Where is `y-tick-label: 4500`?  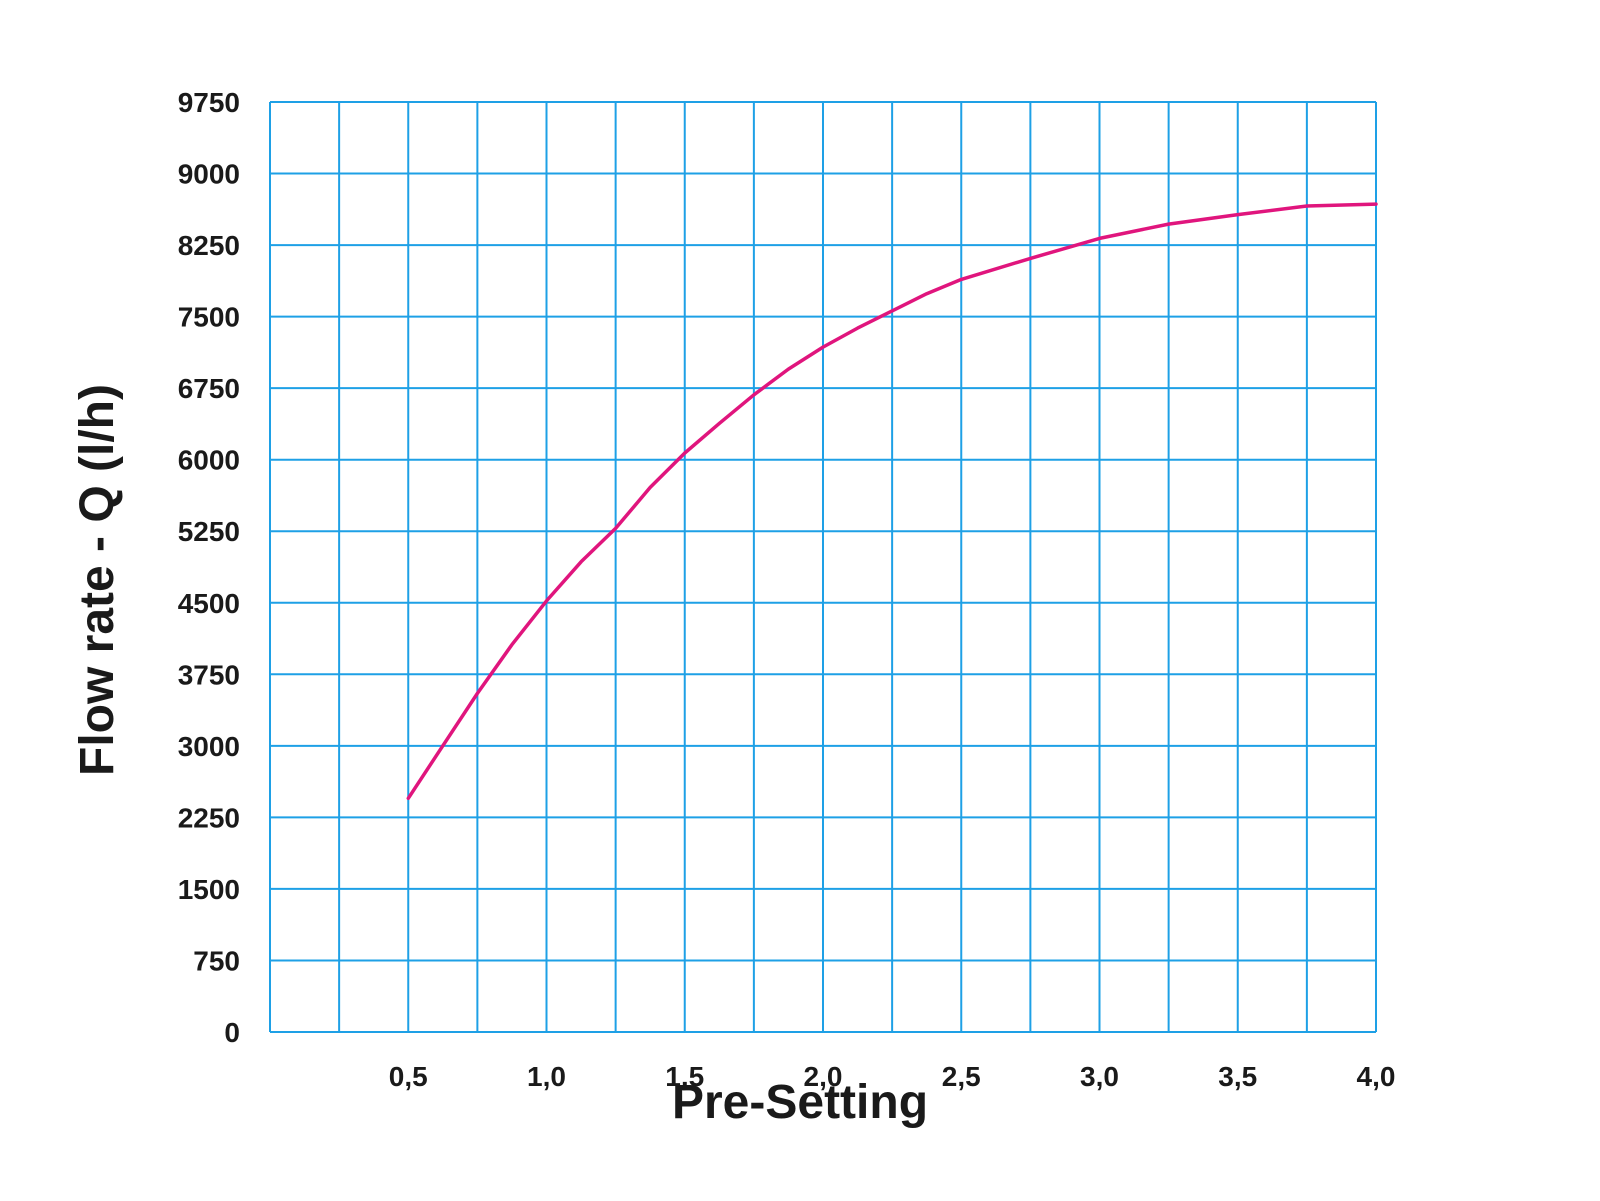 y-tick-label: 4500 is located at coordinates (209, 603).